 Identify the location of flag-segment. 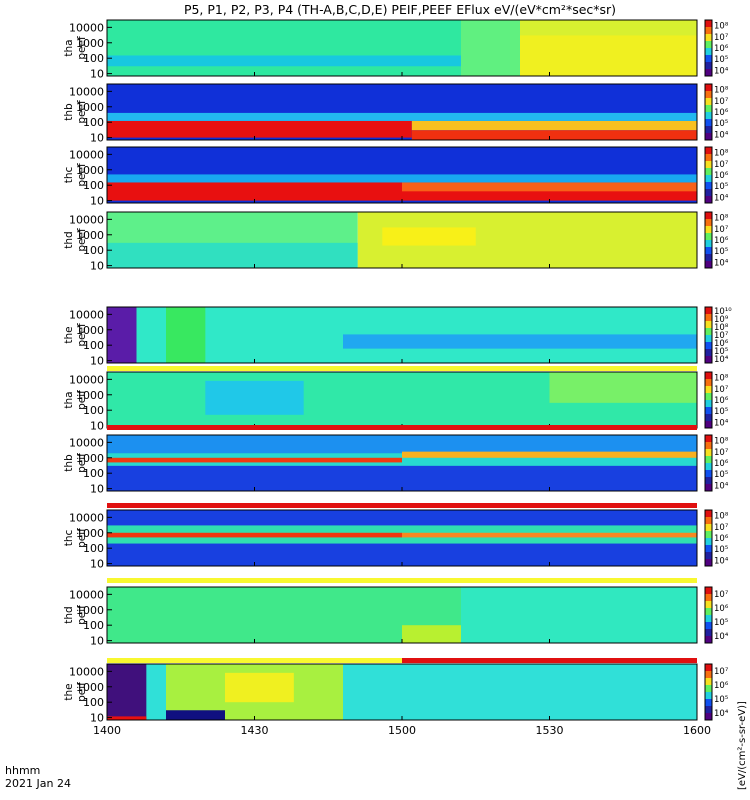
(402, 580).